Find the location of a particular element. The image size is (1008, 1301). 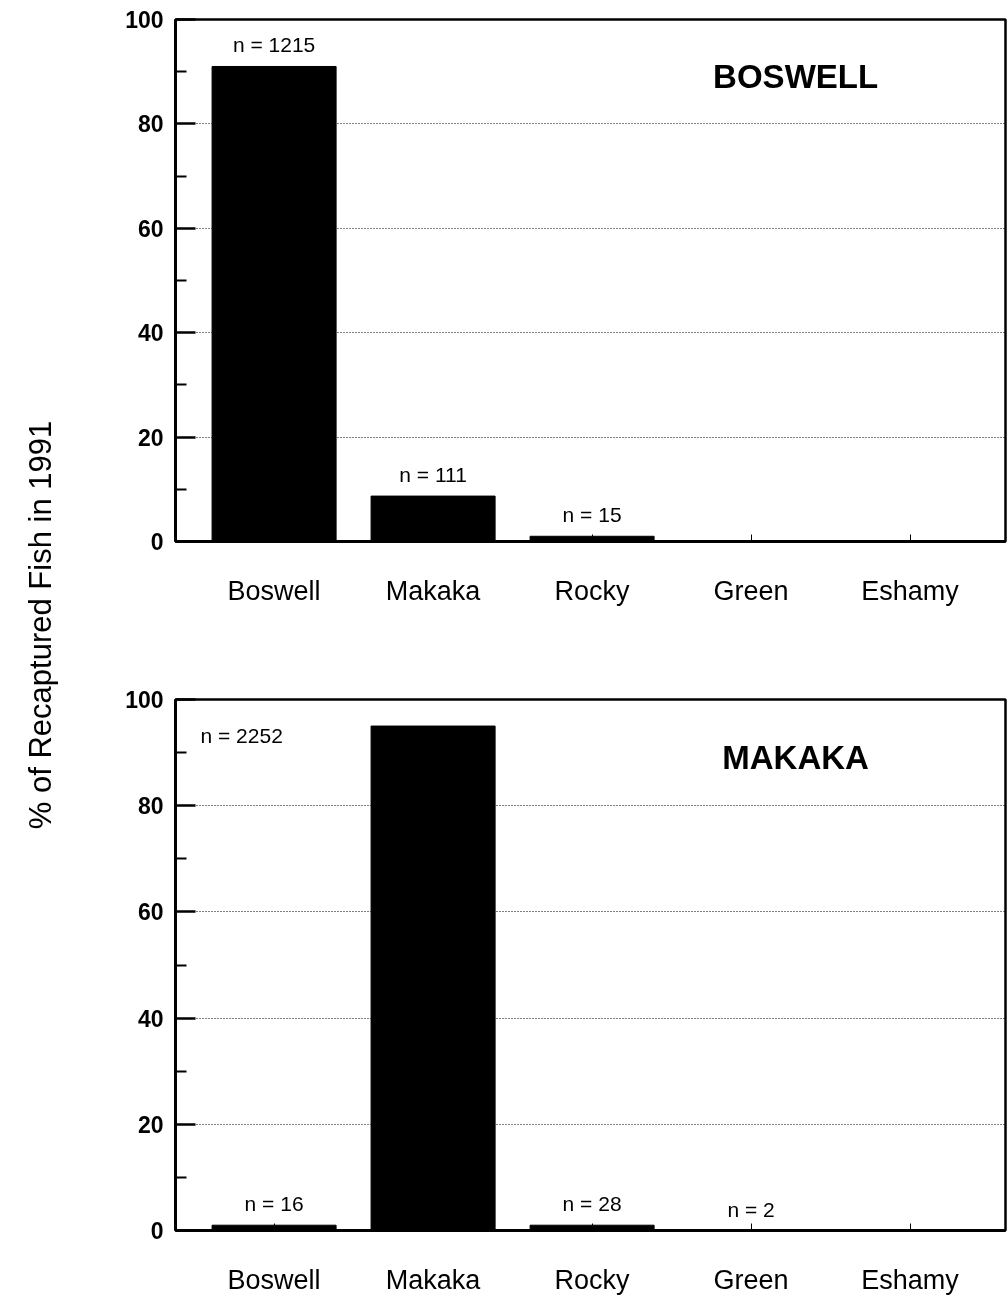

annotation: n = 16 is located at coordinates (274, 1204).